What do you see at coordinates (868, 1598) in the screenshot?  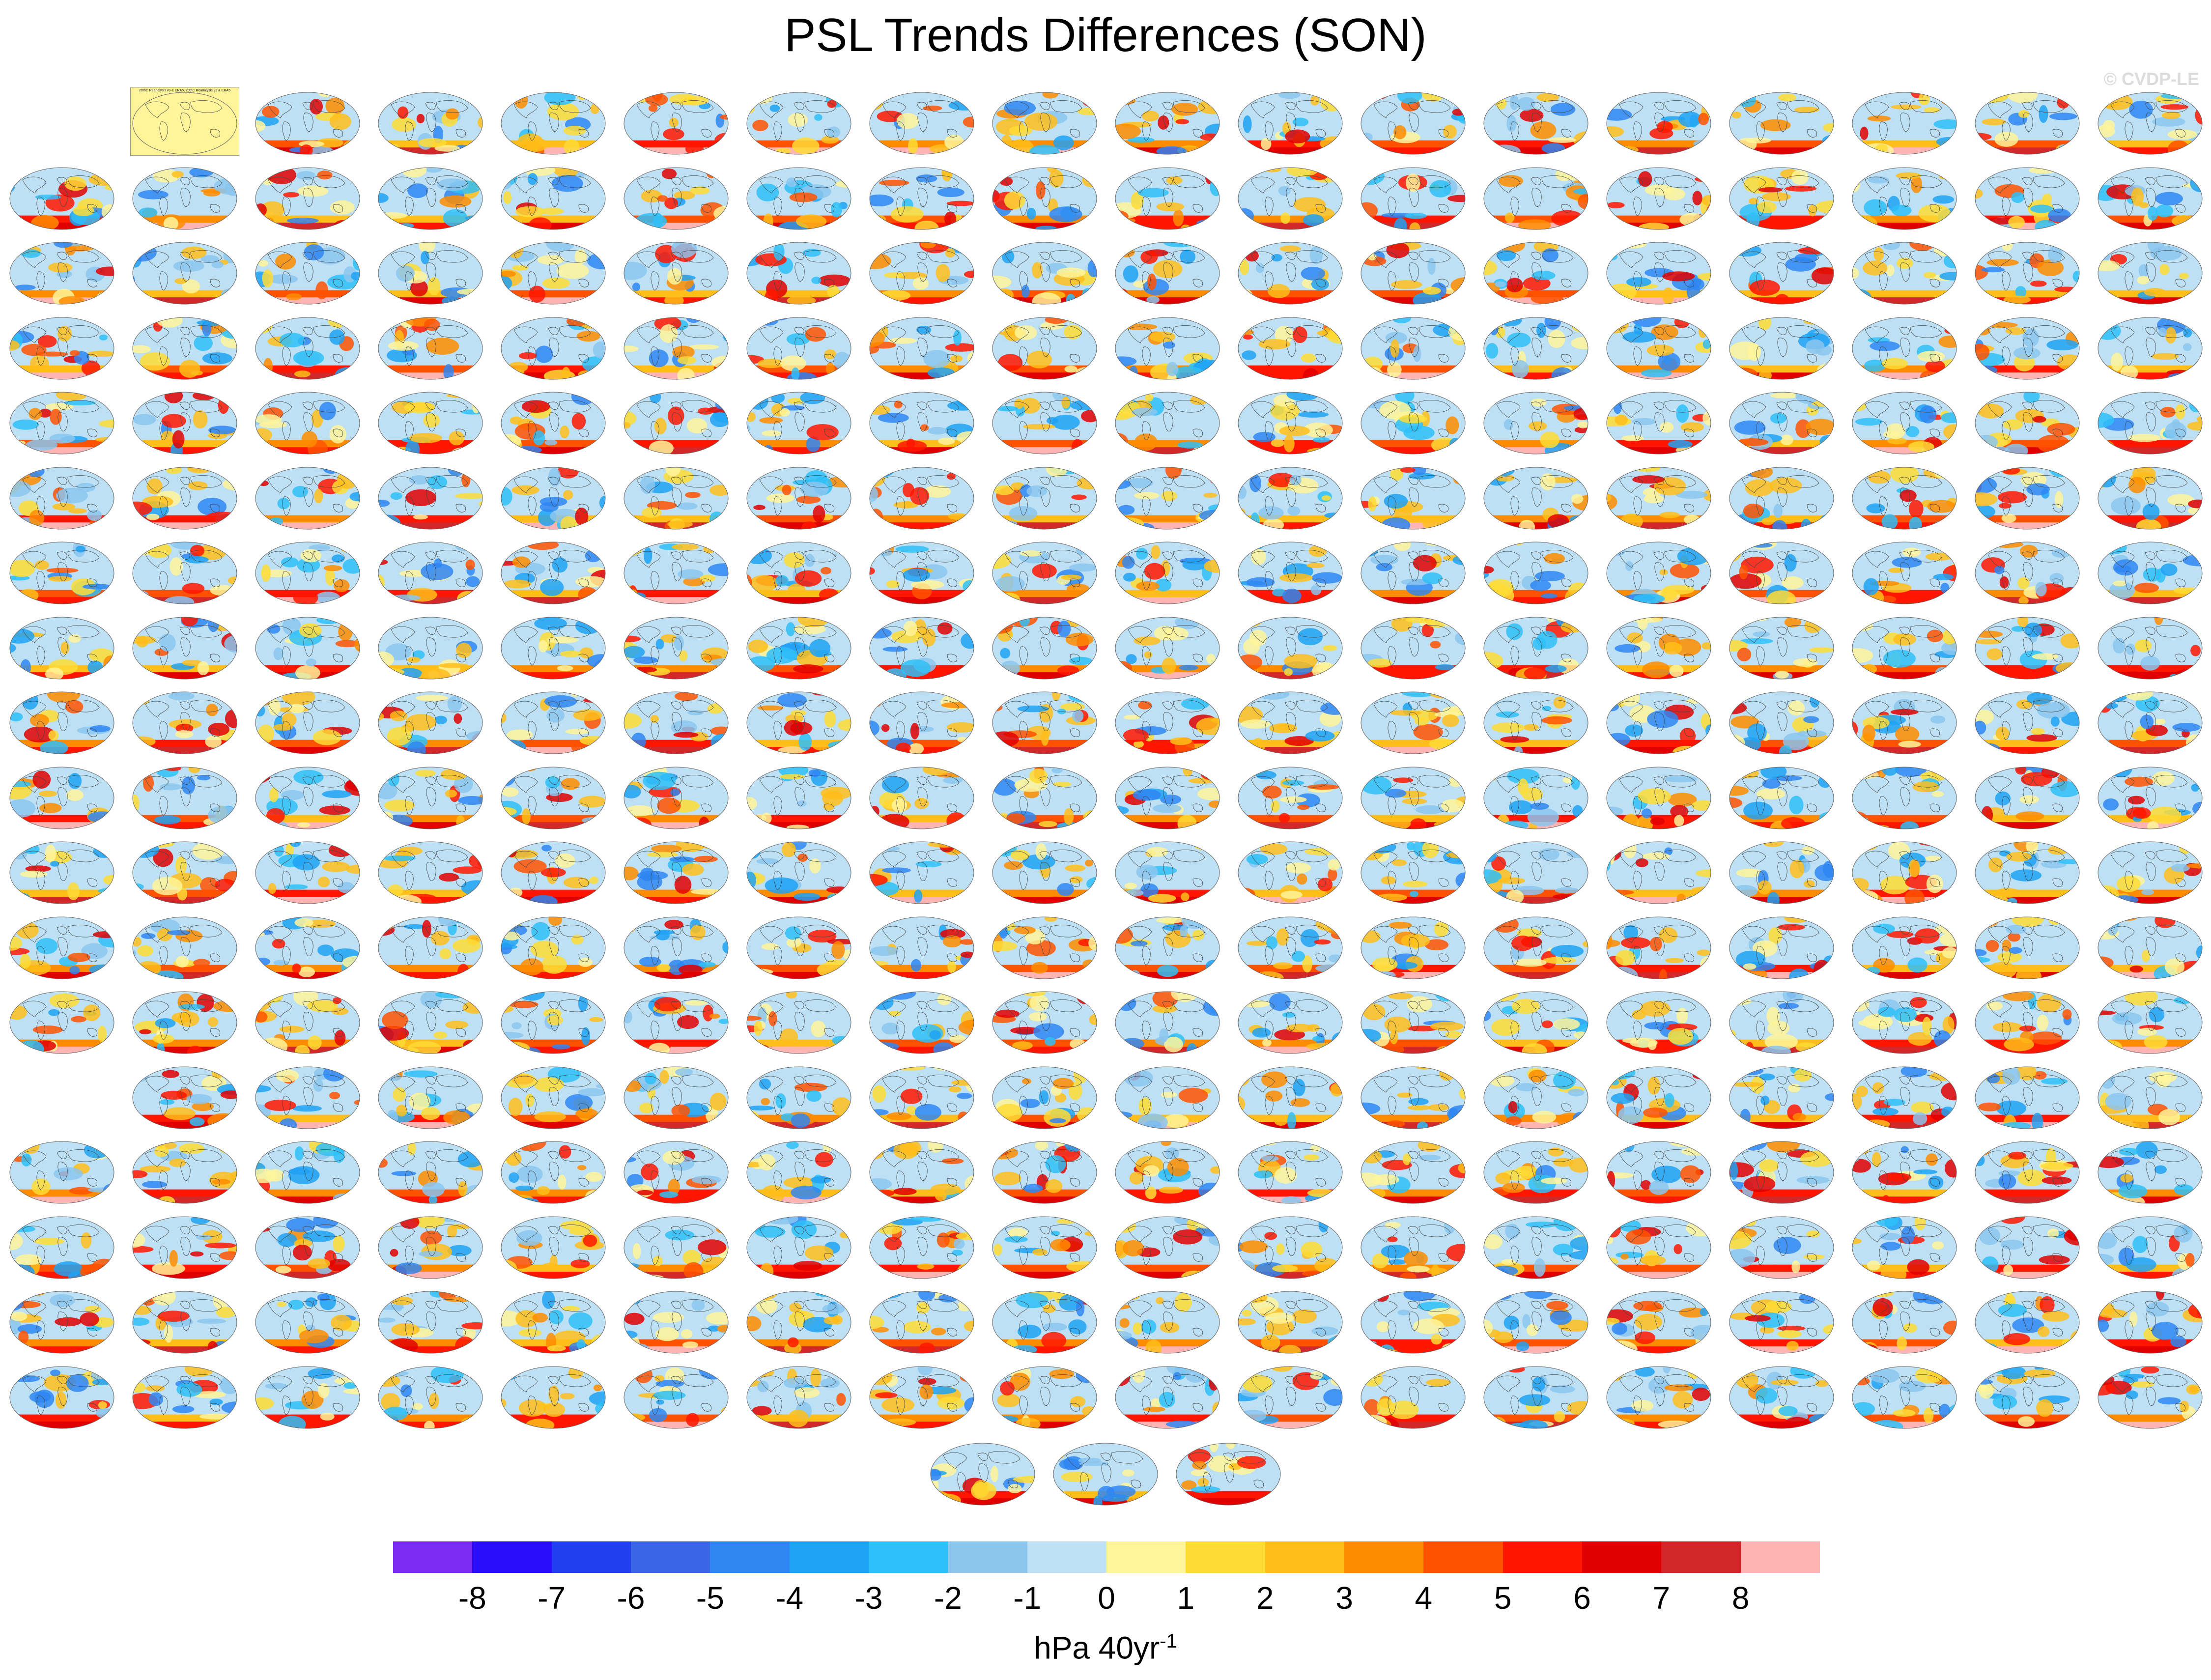 I see `colorbar-tick-label: -3` at bounding box center [868, 1598].